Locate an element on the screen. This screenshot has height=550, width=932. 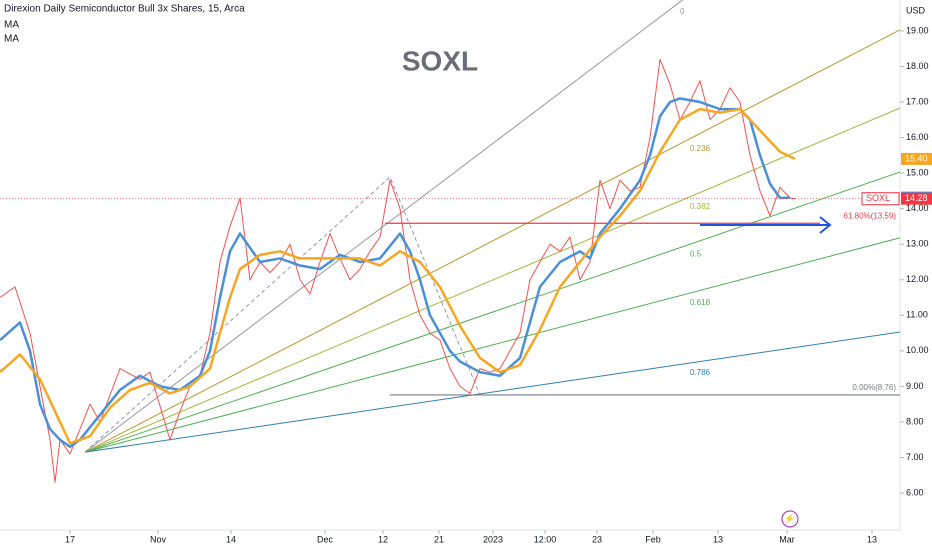
y-tick-label: 7.00 is located at coordinates (915, 457).